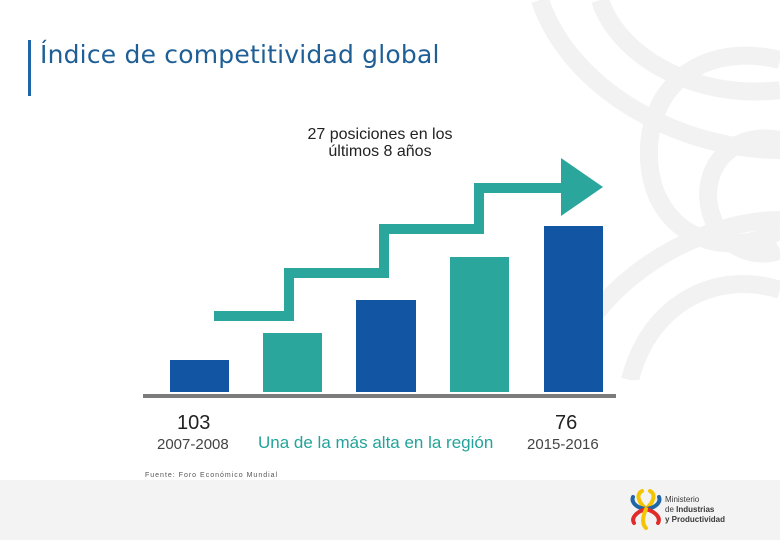 The width and height of the screenshot is (780, 540). Describe the element at coordinates (240, 54) in the screenshot. I see `page-title: Índice de competitividad global` at that location.